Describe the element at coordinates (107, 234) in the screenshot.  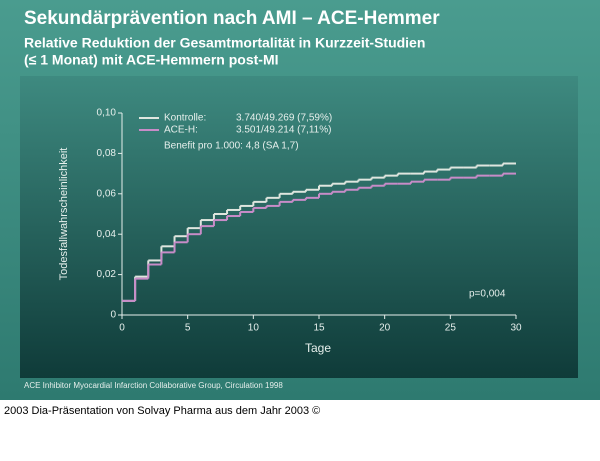
I see `y-tick-label: 0,04` at that location.